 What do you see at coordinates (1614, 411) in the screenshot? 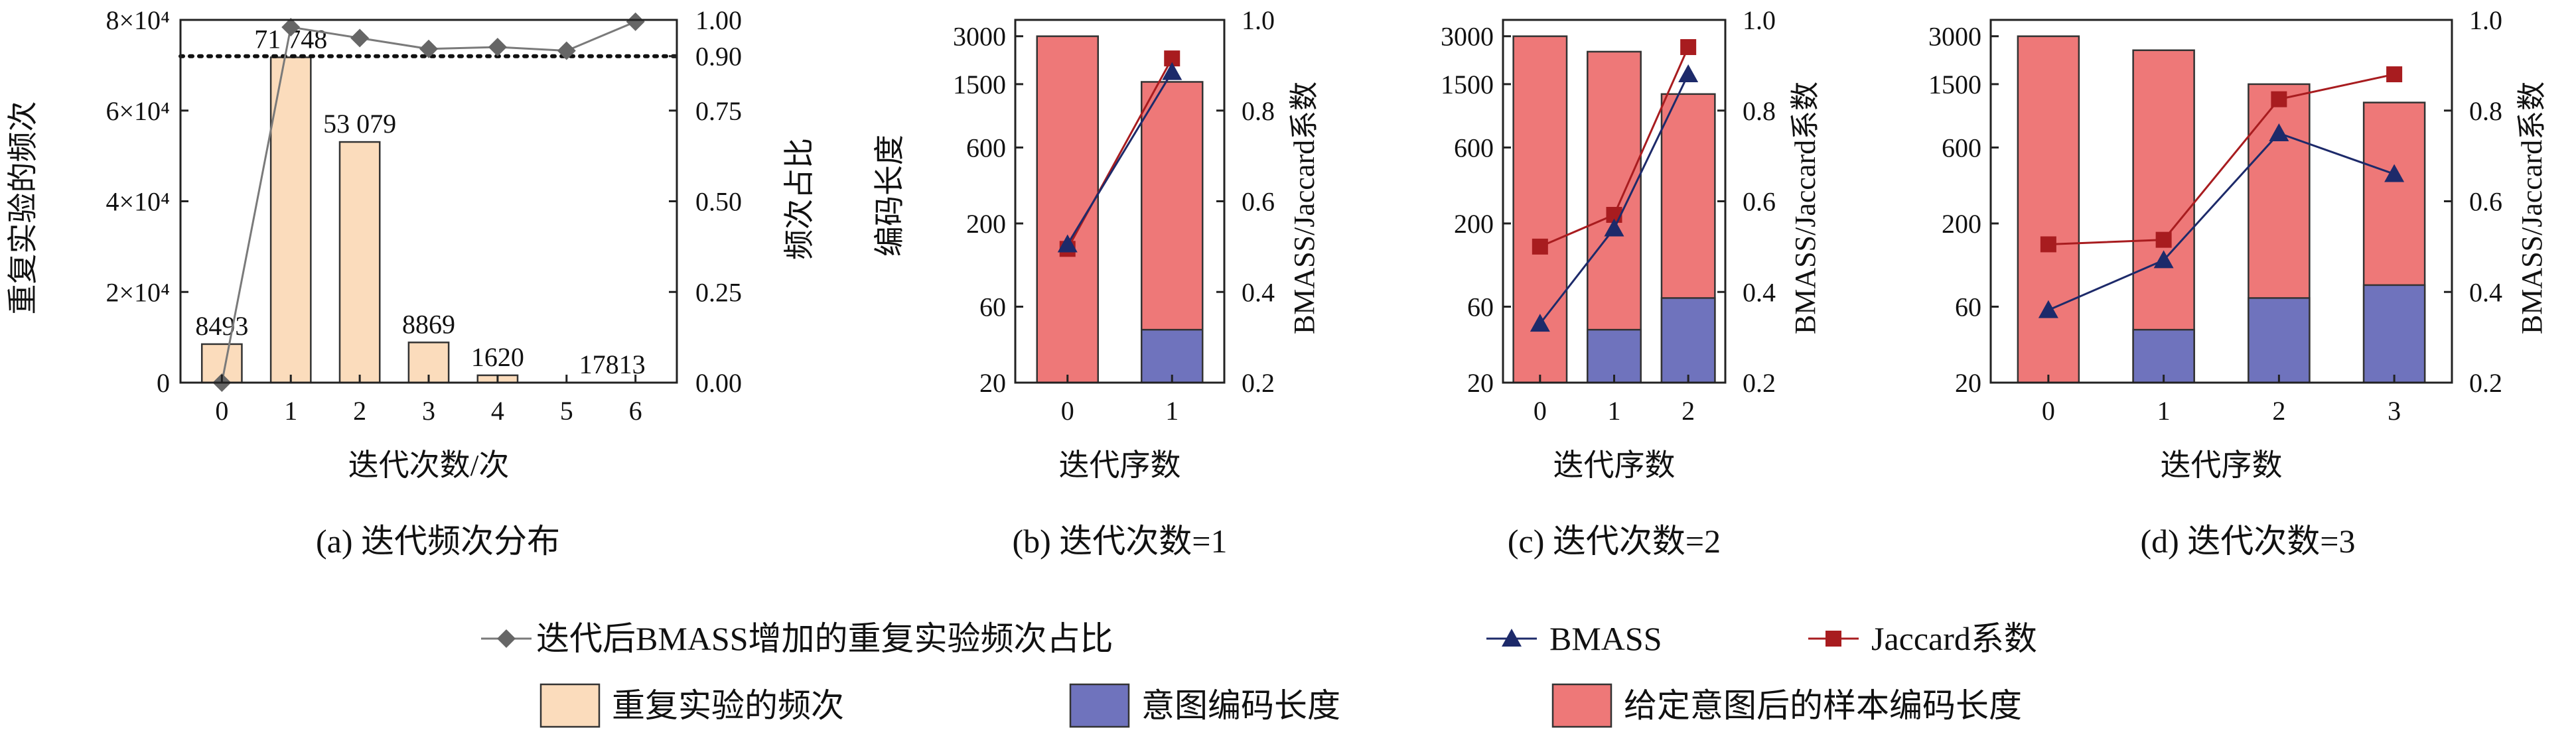
I see `x-tick-label-c-1: 1` at bounding box center [1614, 411].